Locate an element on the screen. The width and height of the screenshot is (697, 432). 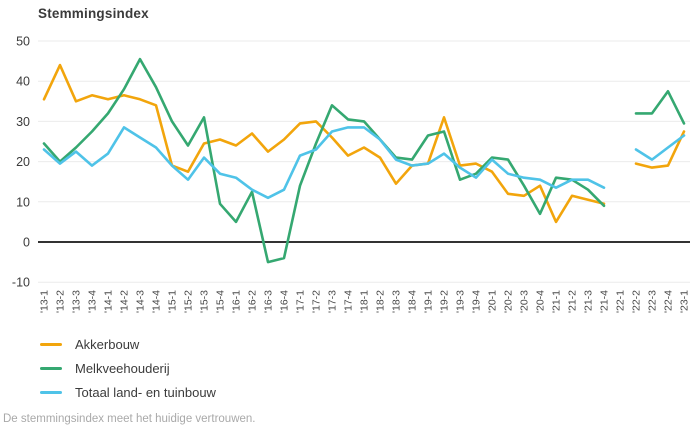
x-axis-tick-label: '16-4 is located at coordinates (285, 301).